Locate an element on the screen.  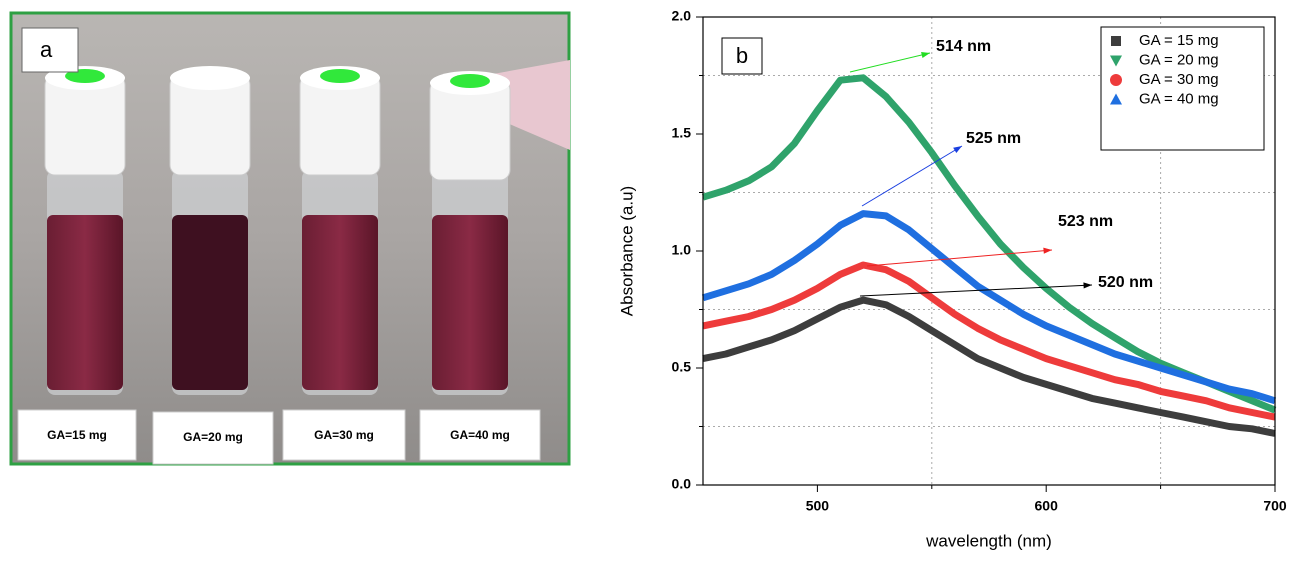
legend-box is located at coordinates (1182, 88).